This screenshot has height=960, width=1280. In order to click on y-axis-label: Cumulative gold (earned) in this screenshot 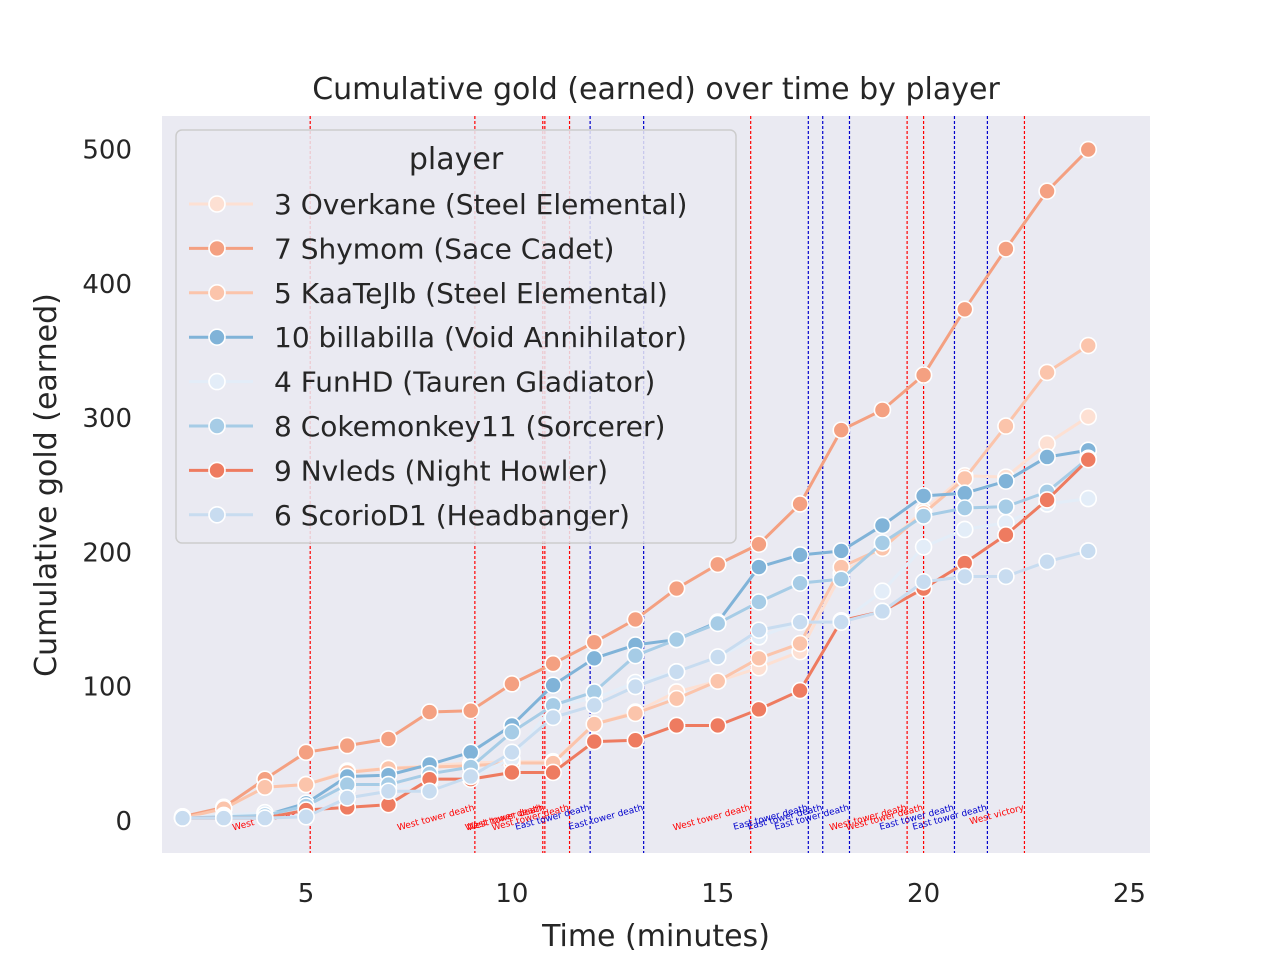, I will do `click(46, 485)`.